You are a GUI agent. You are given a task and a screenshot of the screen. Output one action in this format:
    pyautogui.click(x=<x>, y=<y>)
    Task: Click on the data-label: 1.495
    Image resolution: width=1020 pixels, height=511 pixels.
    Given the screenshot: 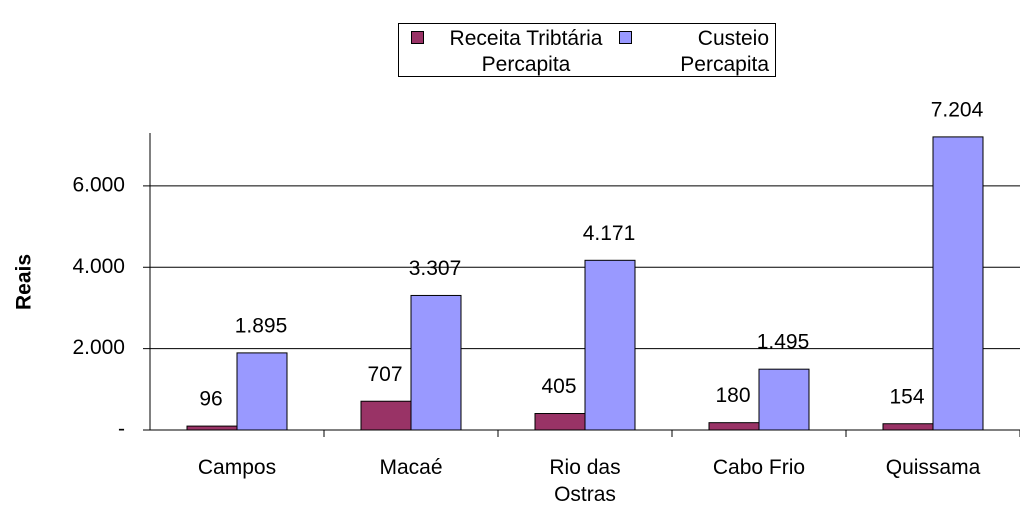 What is the action you would take?
    pyautogui.click(x=783, y=342)
    